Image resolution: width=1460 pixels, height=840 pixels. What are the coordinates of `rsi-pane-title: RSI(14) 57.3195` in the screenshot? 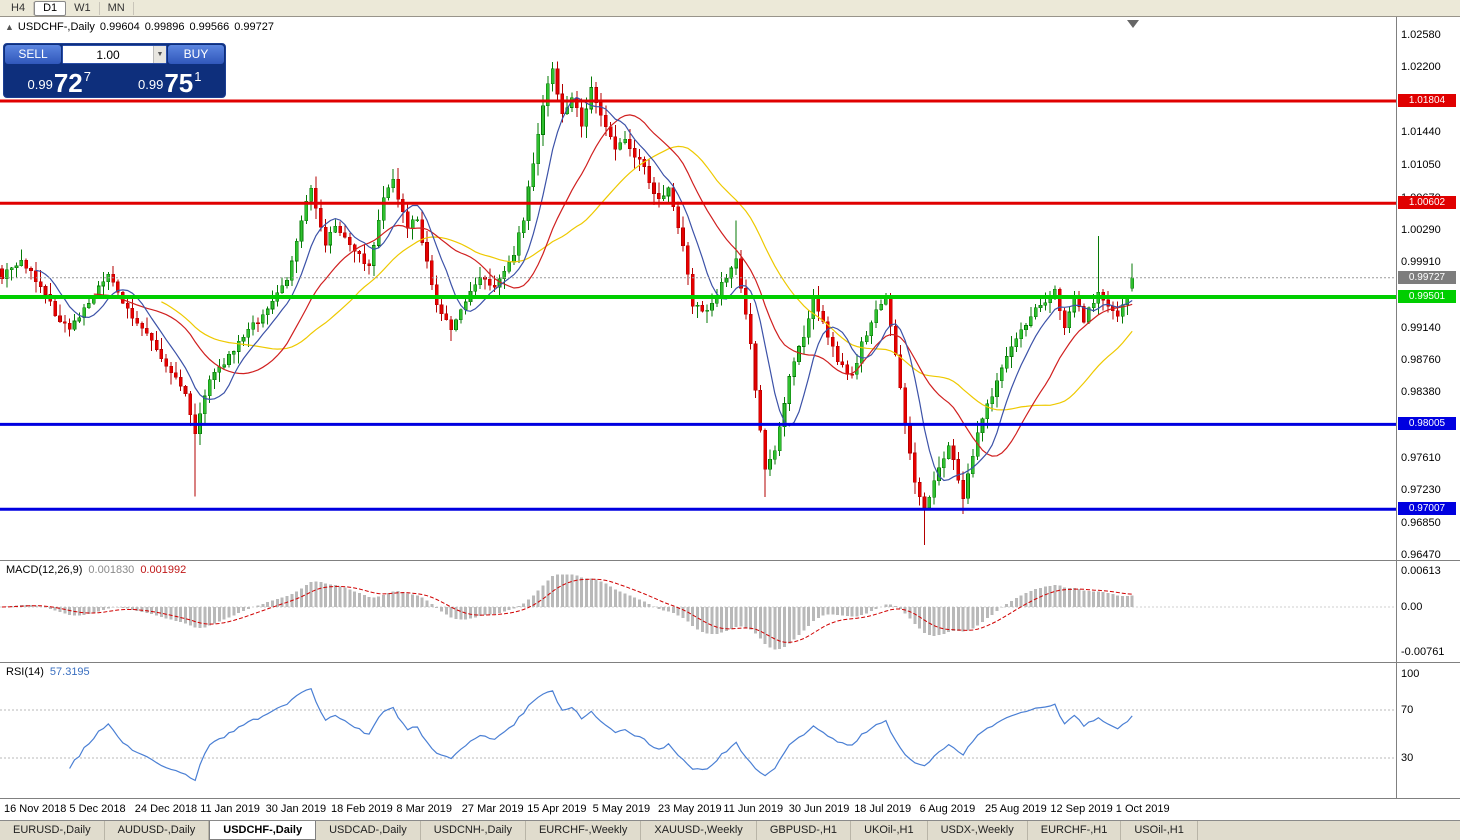 It's located at (48, 672).